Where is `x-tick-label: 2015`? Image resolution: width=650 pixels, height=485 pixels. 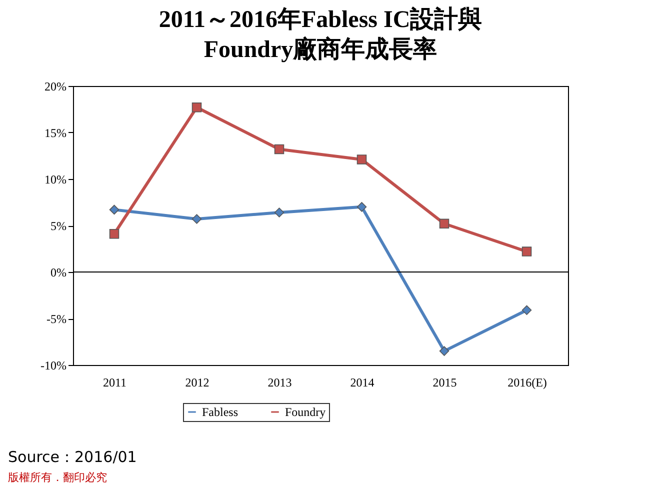
x-tick-label: 2015 is located at coordinates (444, 383).